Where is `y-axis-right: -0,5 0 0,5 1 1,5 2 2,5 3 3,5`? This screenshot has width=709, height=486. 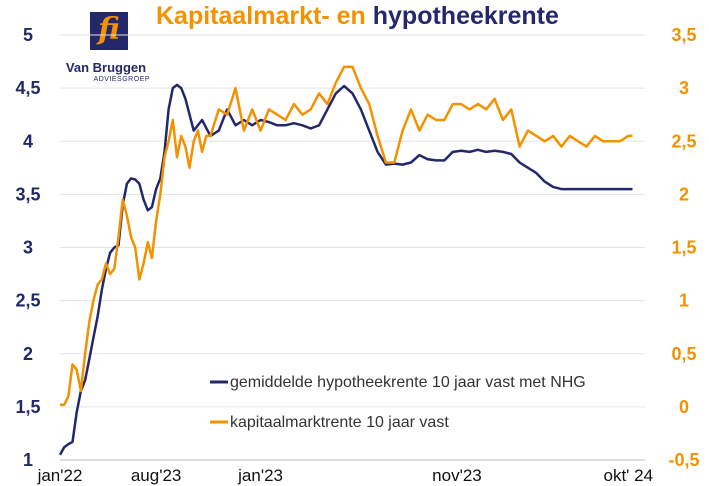
y-axis-right: -0,5 0 0,5 1 1,5 2 2,5 3 3,5 is located at coordinates (683, 247).